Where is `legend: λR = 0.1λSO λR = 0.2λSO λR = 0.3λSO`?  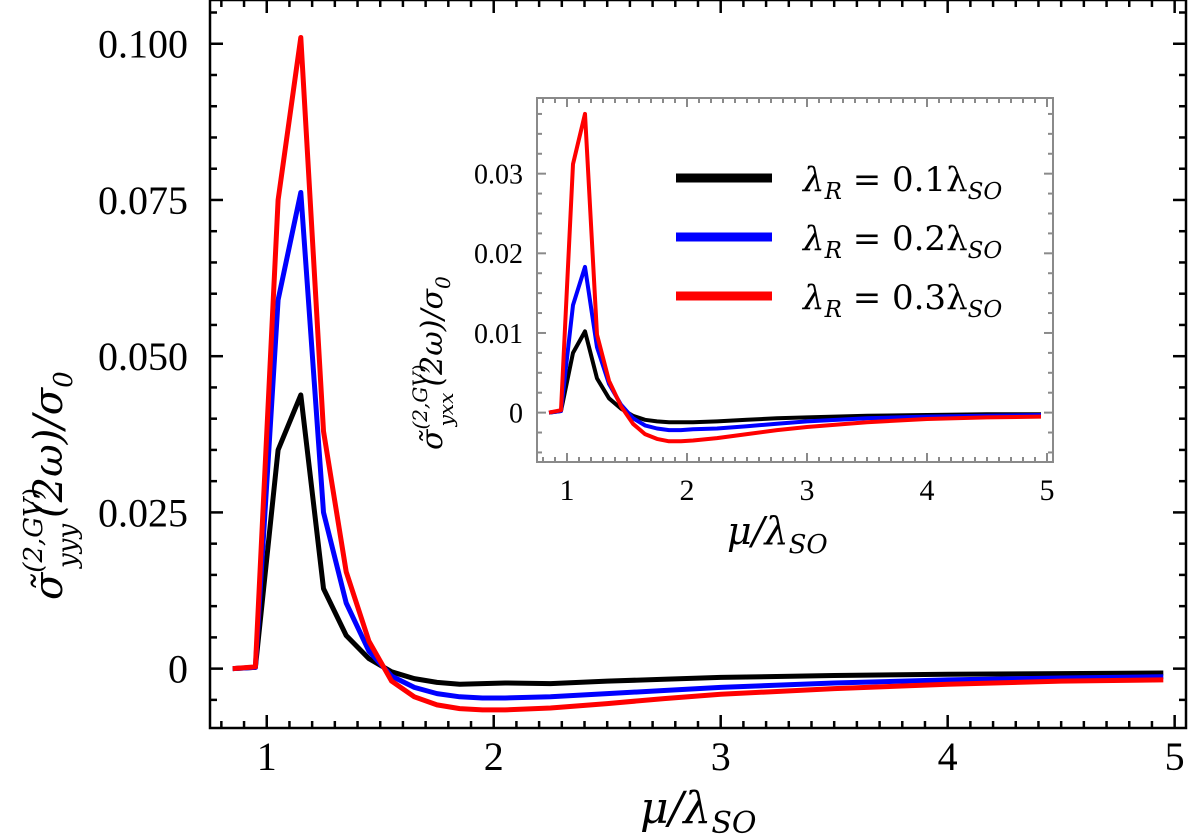
legend: λR = 0.1λSO λR = 0.2λSO λR = 0.3λSO is located at coordinates (839, 241).